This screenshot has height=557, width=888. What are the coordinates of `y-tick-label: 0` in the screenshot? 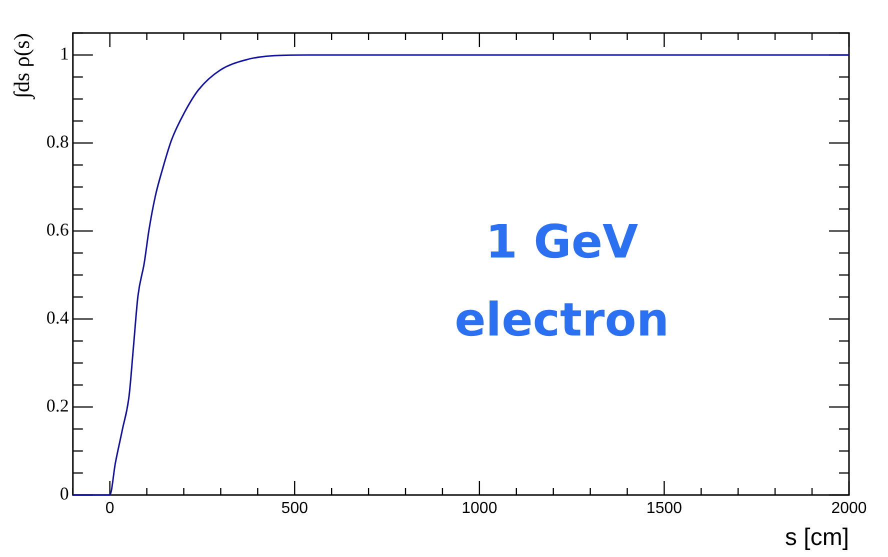 It's located at (64, 494).